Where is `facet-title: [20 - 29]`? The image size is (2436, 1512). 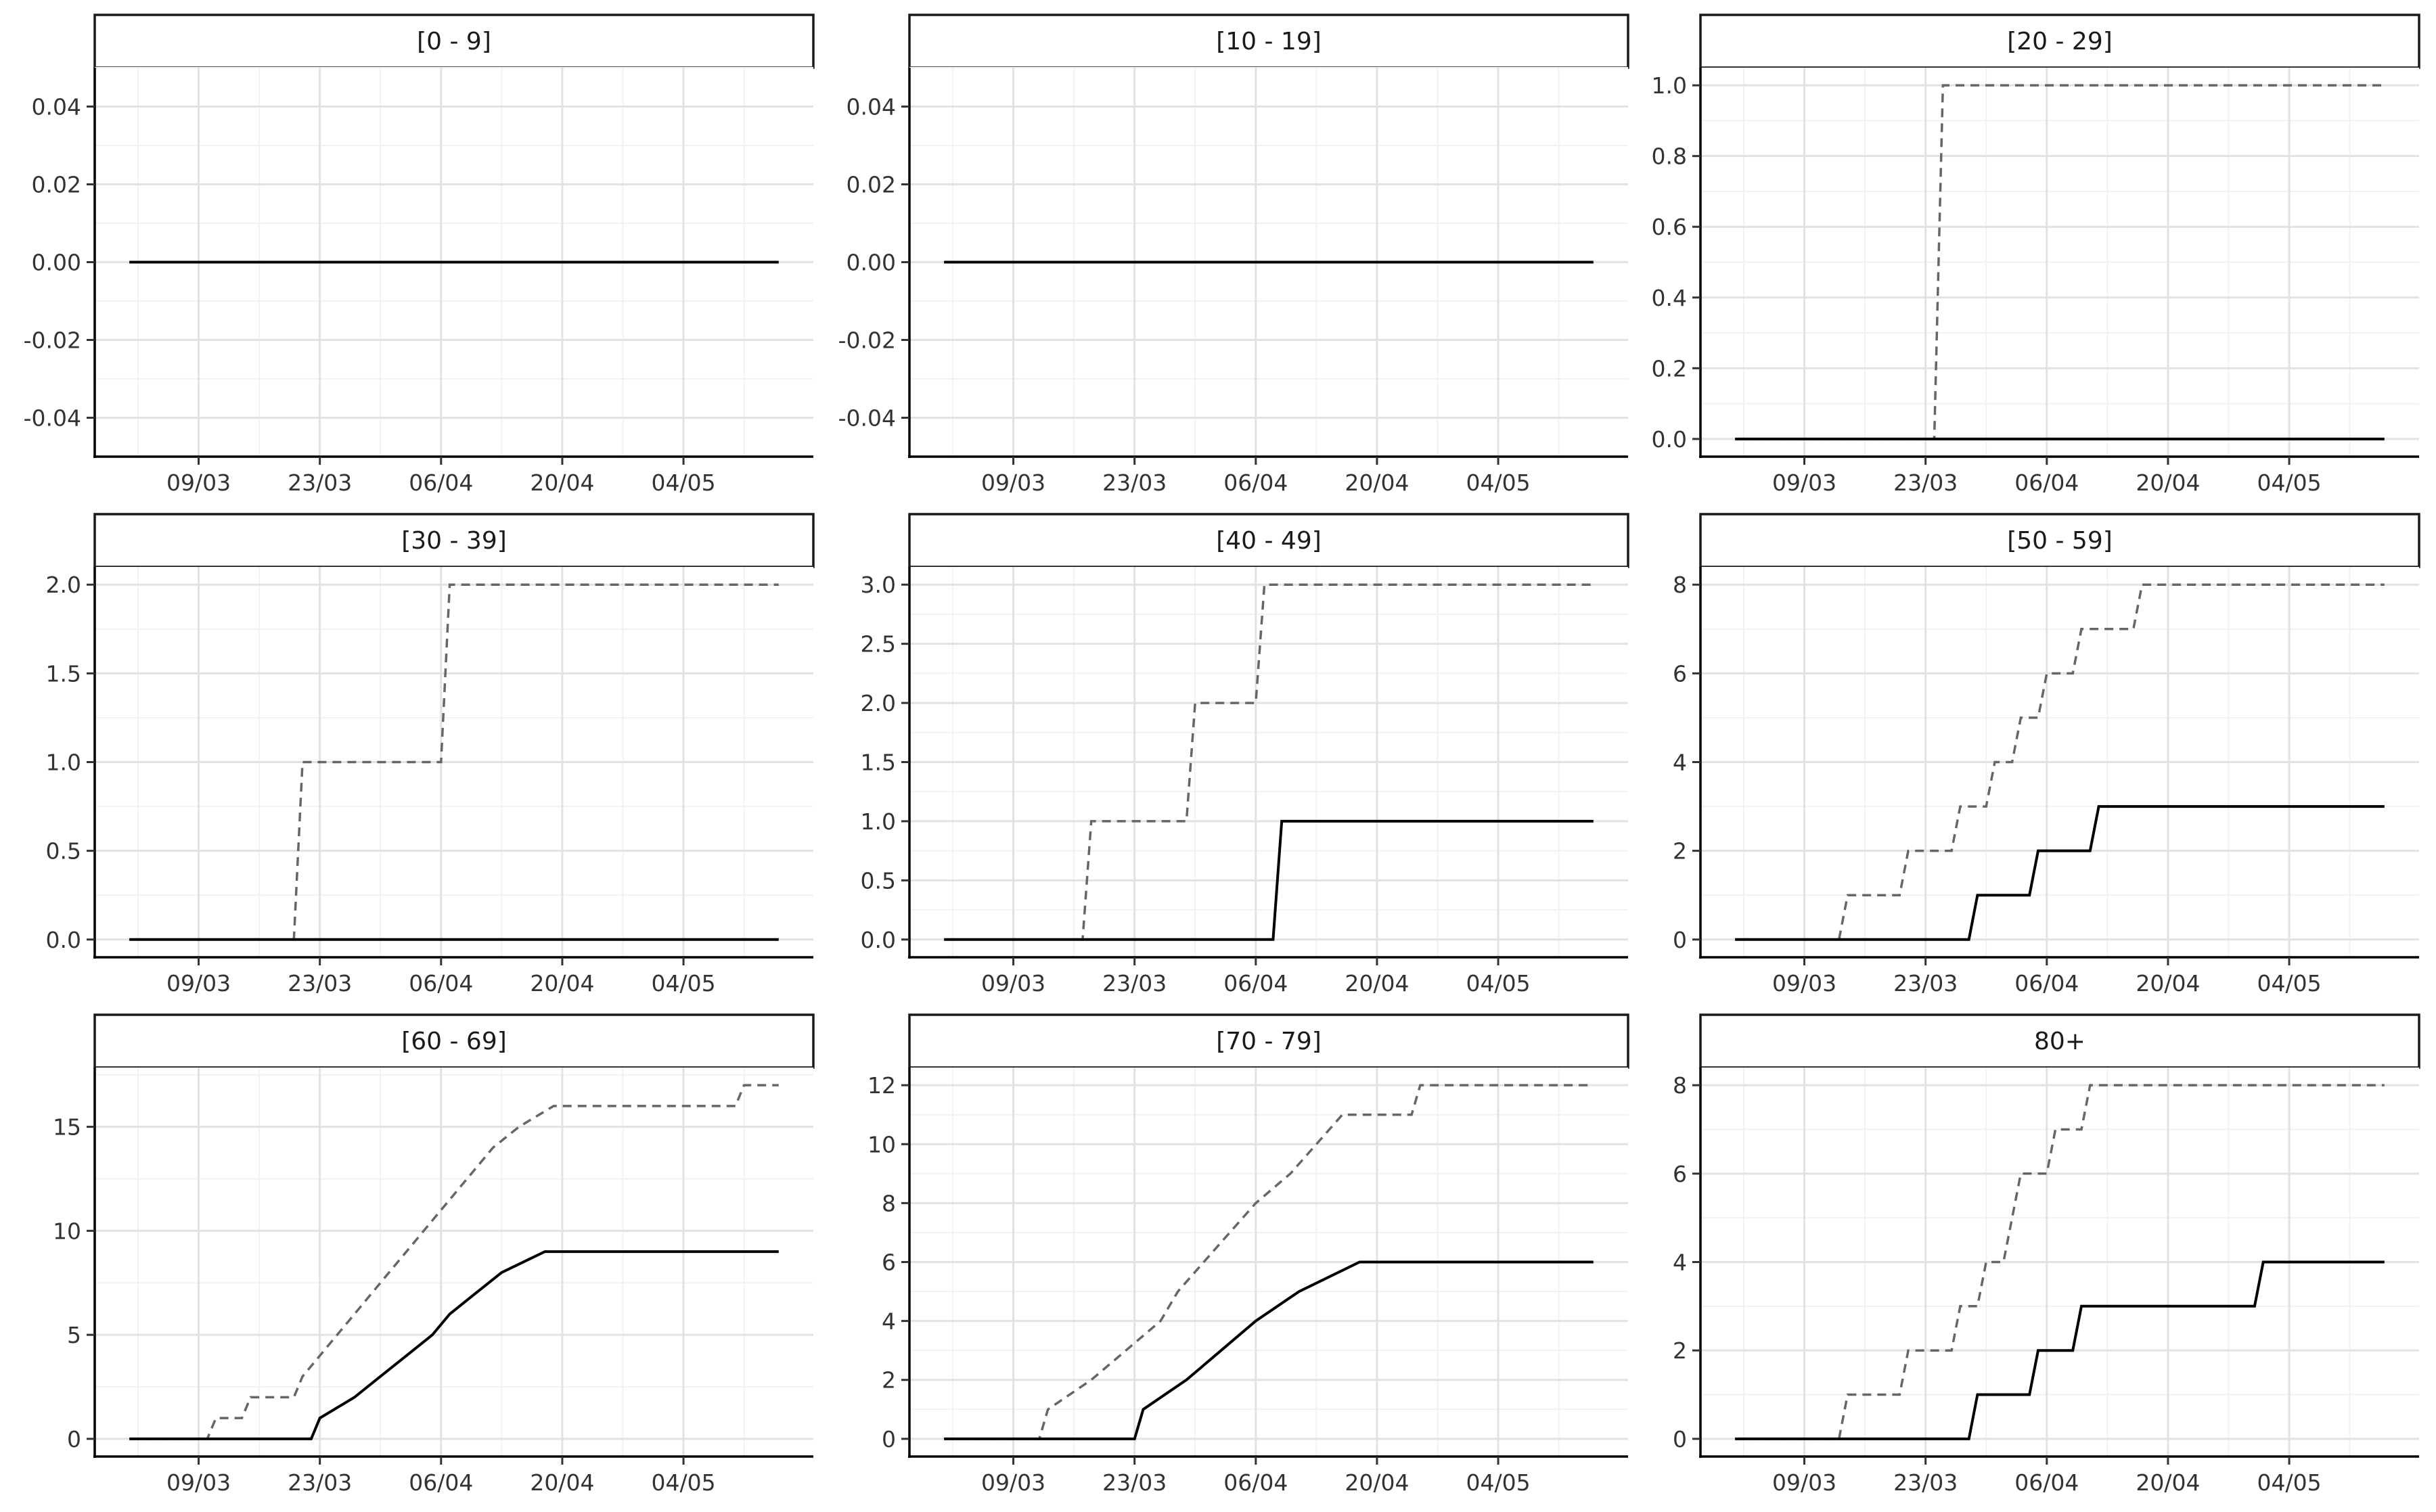
facet-title: [20 - 29] is located at coordinates (2060, 41).